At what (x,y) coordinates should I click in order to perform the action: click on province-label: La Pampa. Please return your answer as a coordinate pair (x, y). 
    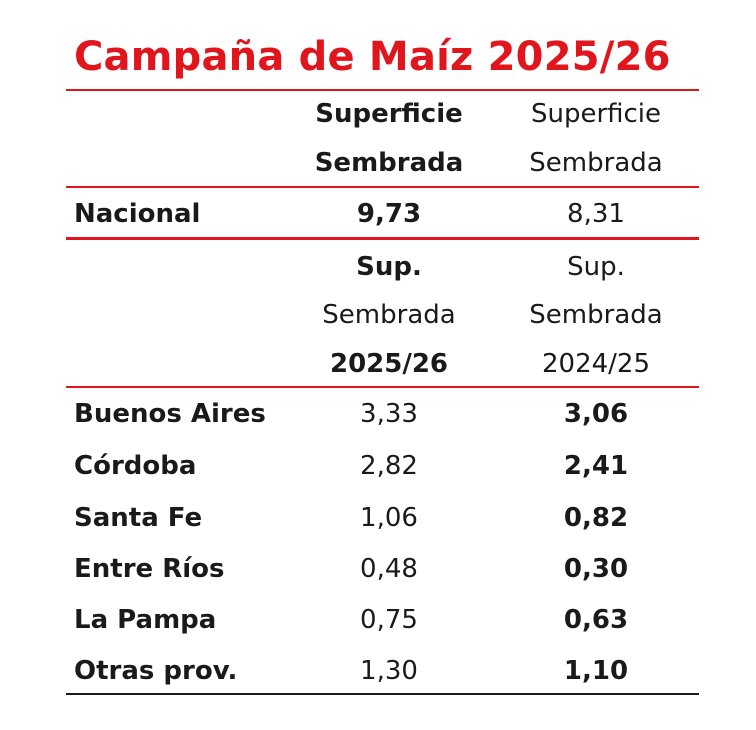
    Looking at the image, I should click on (145, 620).